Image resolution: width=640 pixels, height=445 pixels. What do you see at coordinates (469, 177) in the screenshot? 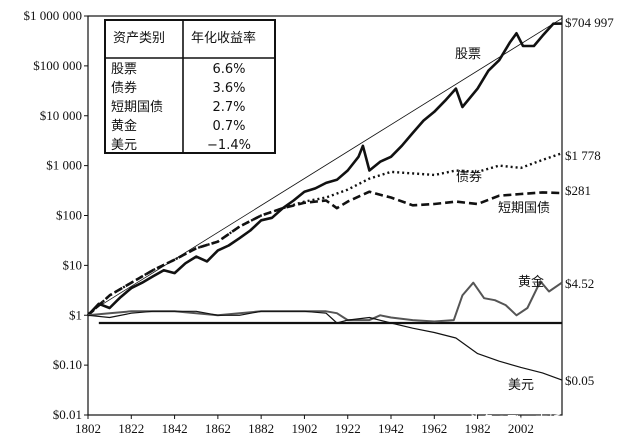
I see `bonds-label: 债券` at bounding box center [469, 177].